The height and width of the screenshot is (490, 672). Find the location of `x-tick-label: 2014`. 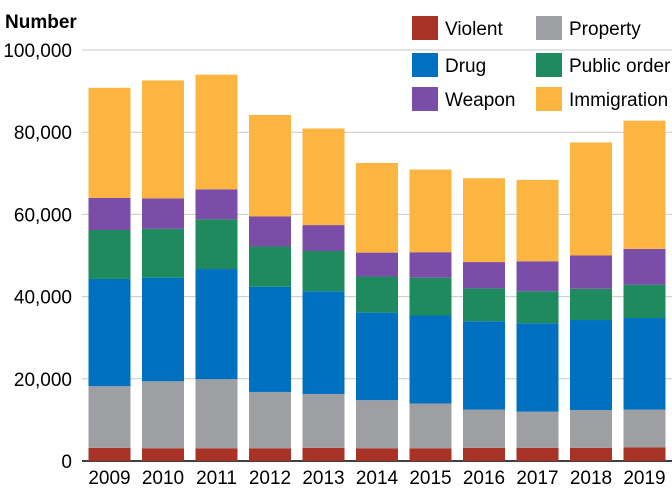

x-tick-label: 2014 is located at coordinates (377, 478).